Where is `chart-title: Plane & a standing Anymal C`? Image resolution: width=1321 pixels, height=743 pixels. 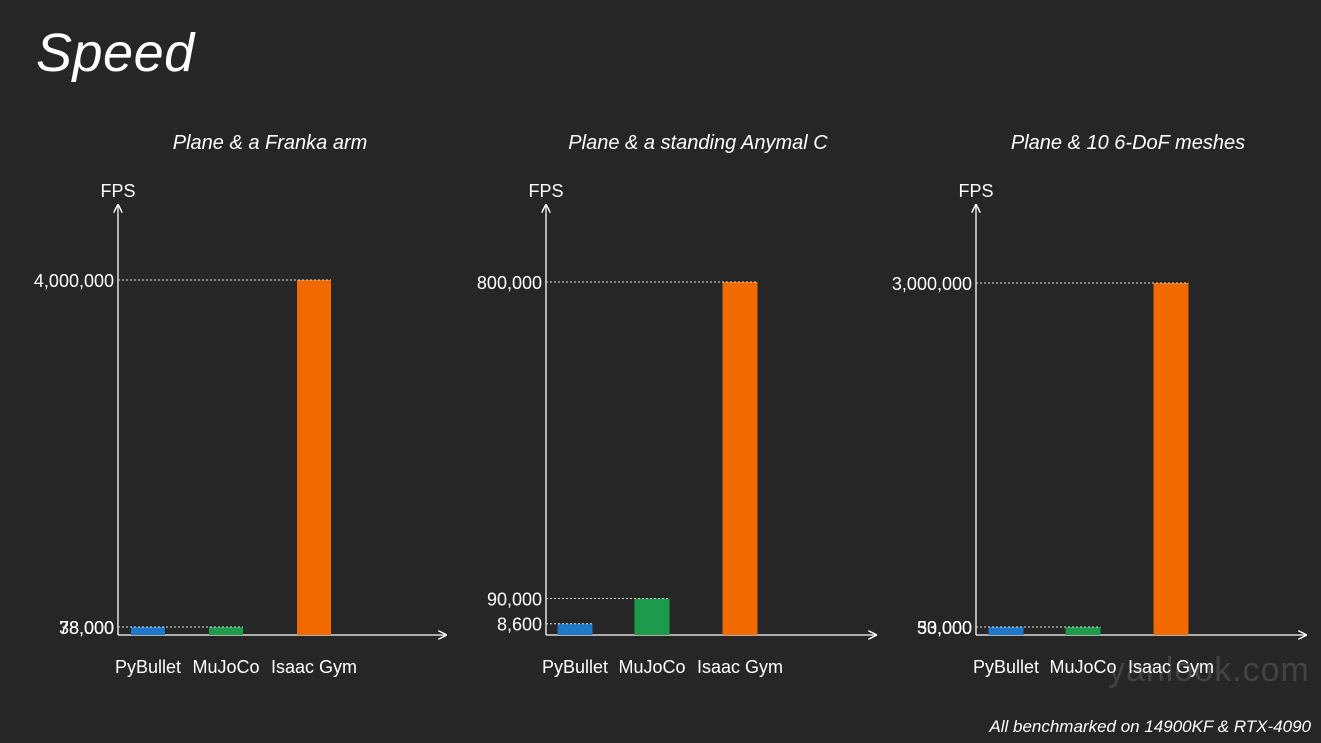
chart-title: Plane & a standing Anymal C is located at coordinates (698, 143).